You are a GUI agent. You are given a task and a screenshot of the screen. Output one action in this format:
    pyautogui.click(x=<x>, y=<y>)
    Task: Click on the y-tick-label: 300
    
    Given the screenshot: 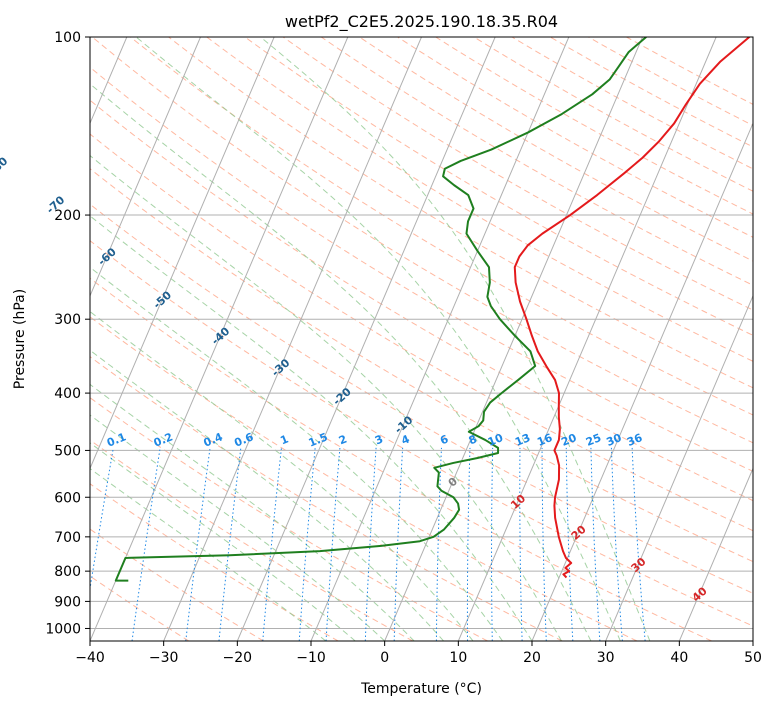 What is the action you would take?
    pyautogui.click(x=67, y=320)
    